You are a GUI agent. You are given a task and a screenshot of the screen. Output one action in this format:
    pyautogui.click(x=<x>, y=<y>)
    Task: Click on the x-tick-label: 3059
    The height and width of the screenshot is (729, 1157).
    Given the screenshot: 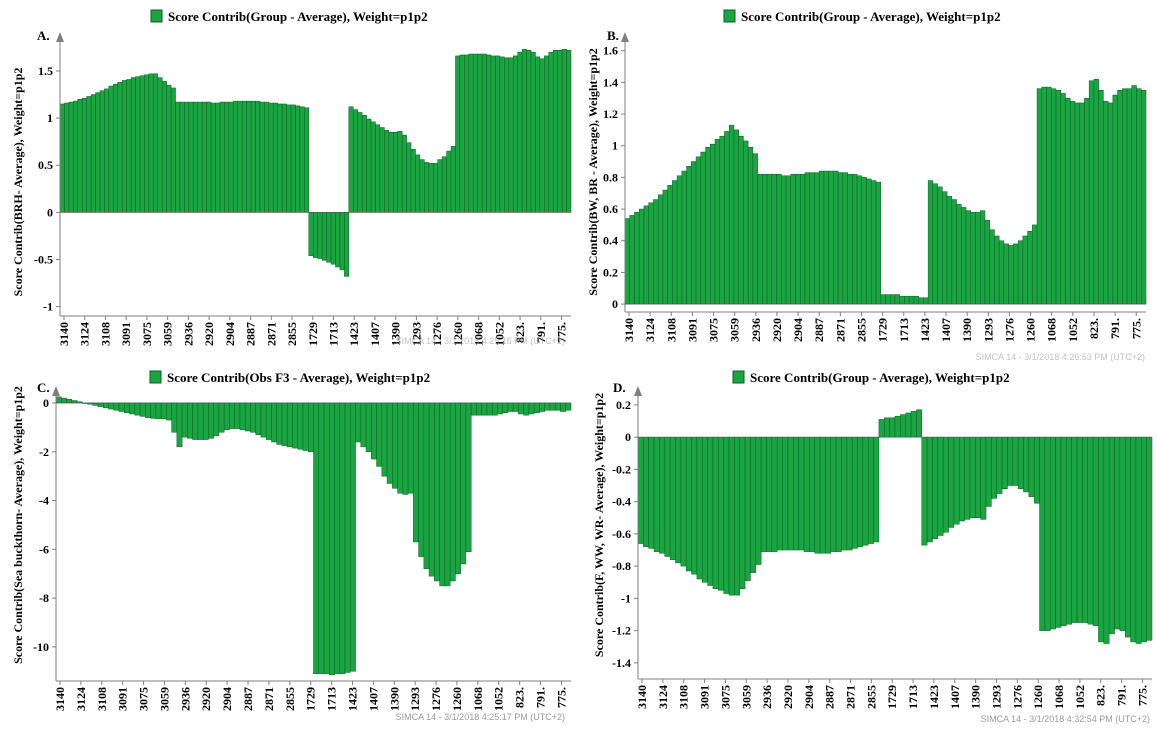 What is the action you would take?
    pyautogui.click(x=746, y=697)
    